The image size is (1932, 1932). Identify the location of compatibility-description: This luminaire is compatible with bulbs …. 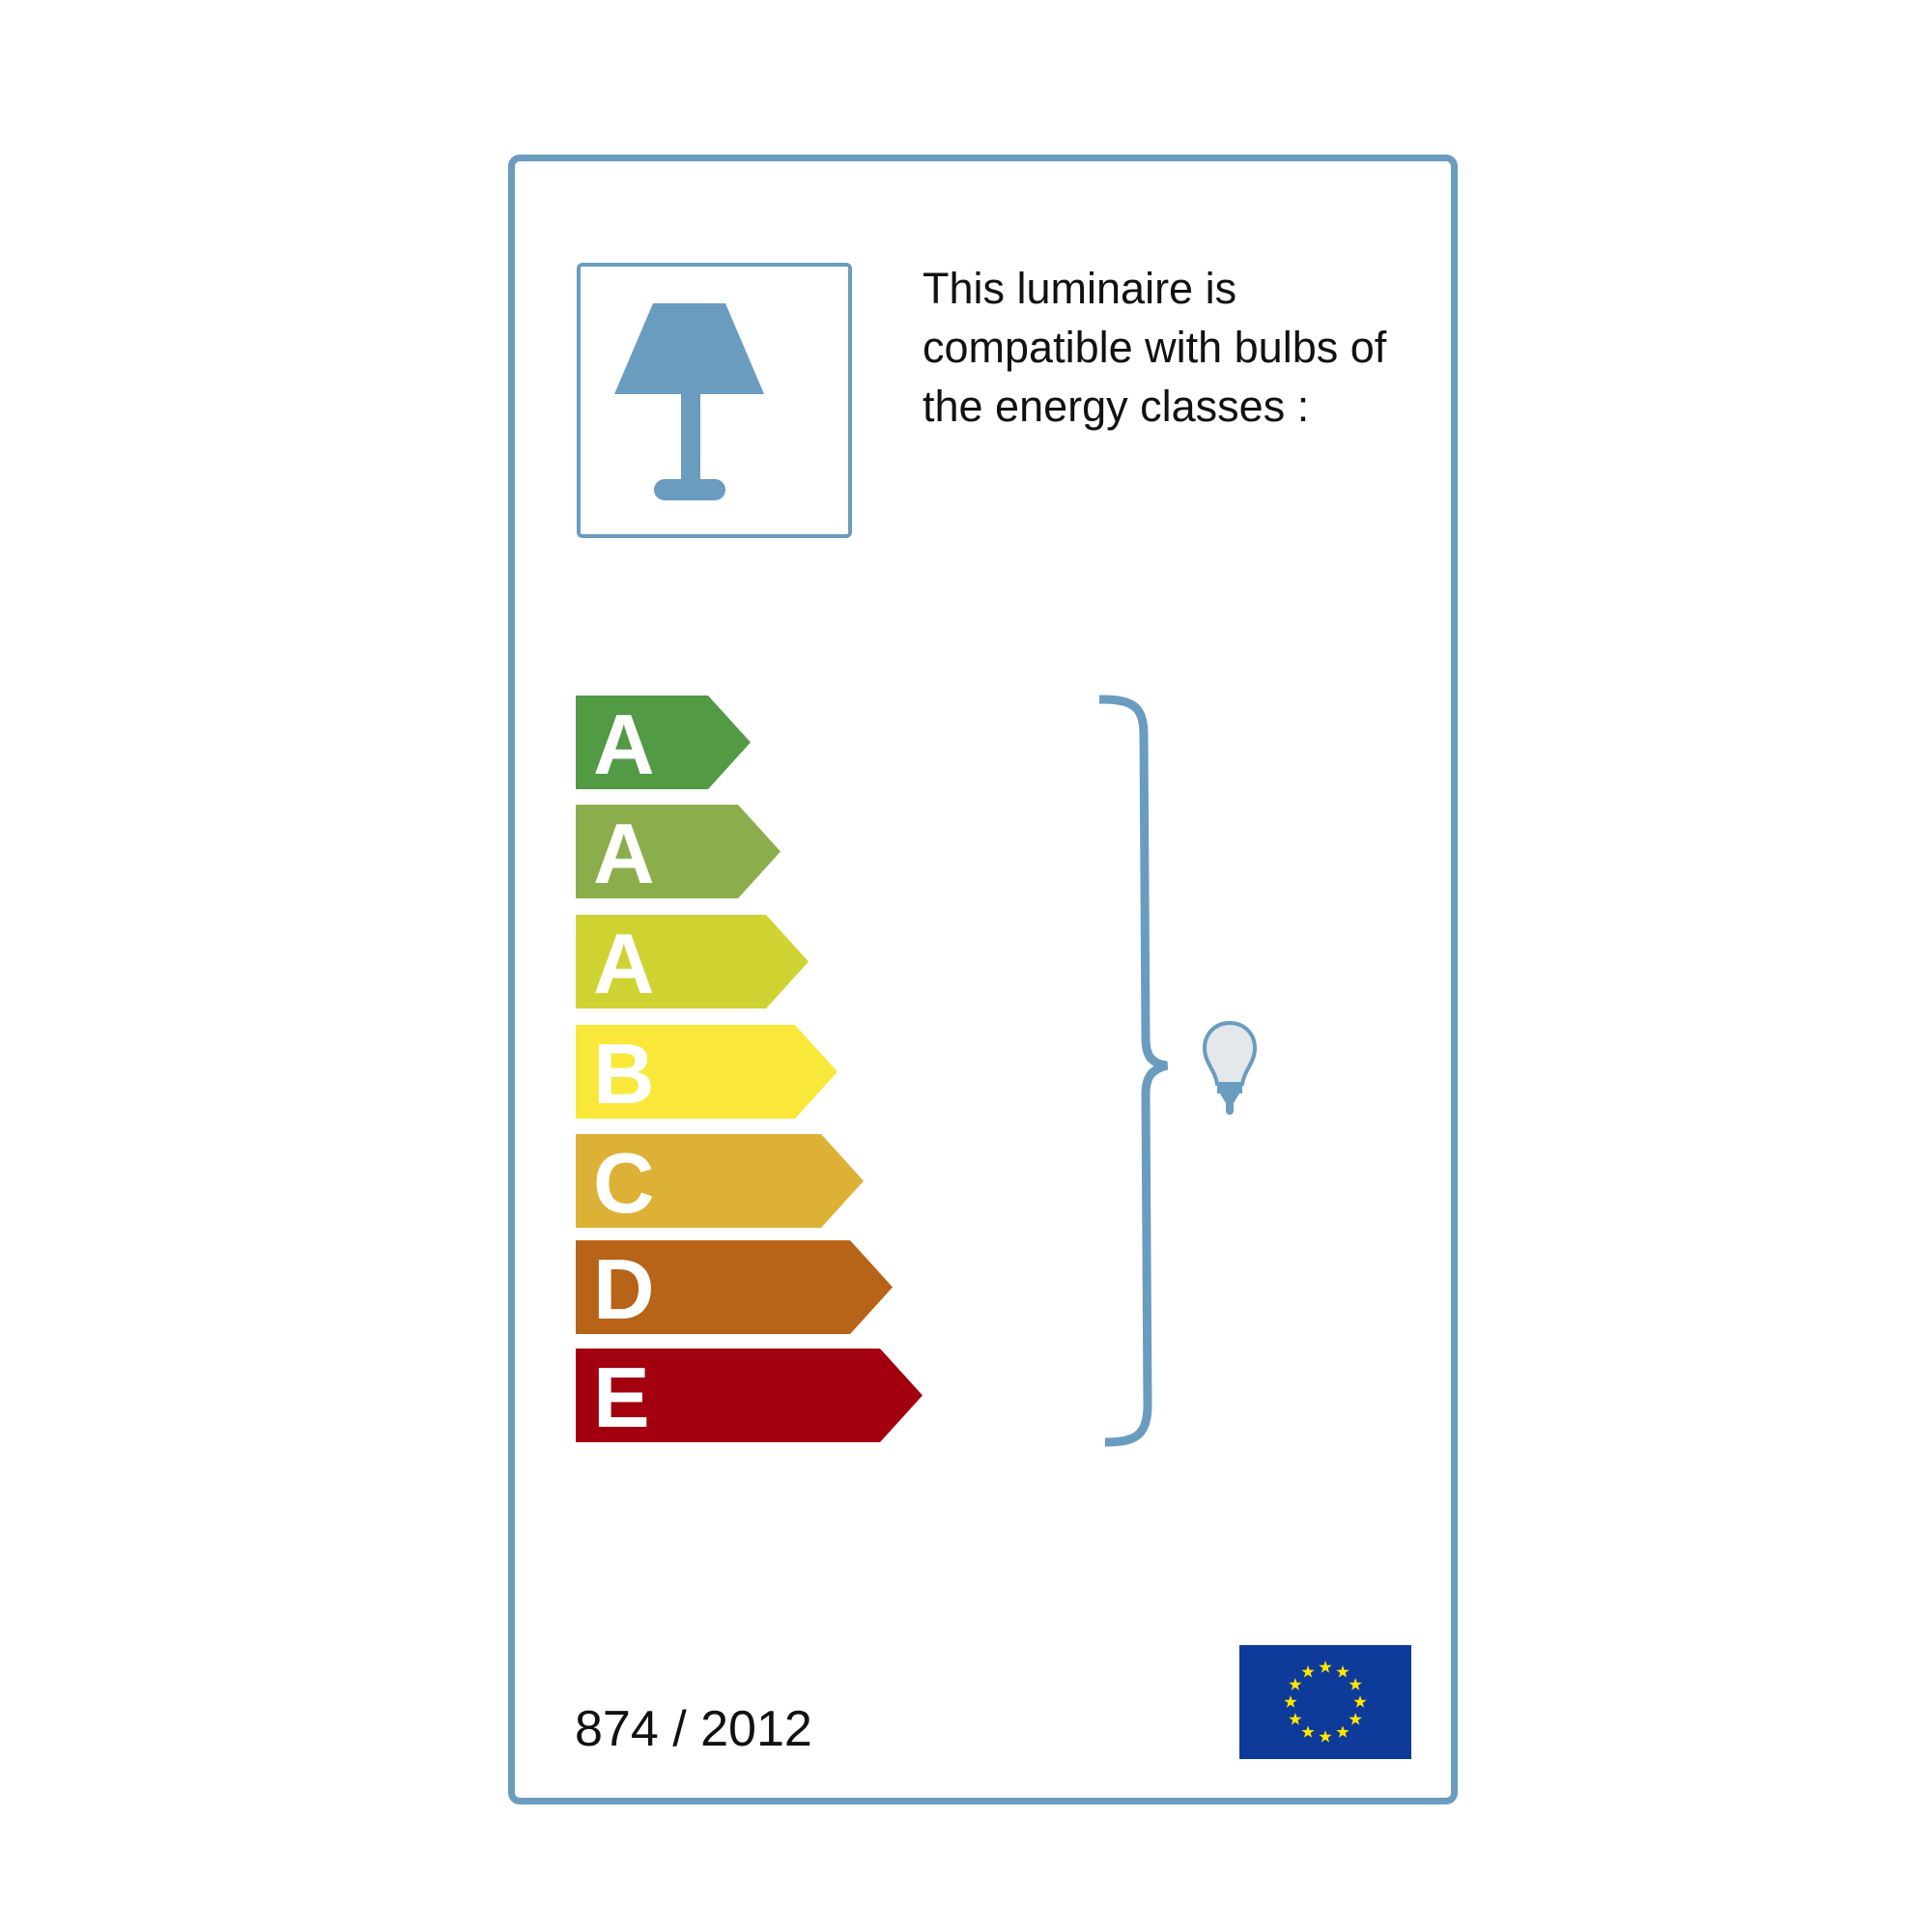
(1183, 347).